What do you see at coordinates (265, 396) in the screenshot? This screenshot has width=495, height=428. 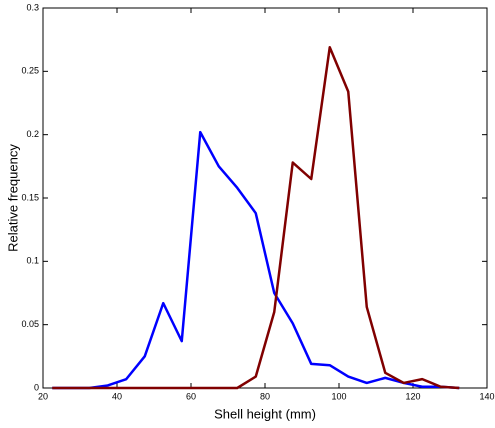 I see `x-tick-label: 80` at bounding box center [265, 396].